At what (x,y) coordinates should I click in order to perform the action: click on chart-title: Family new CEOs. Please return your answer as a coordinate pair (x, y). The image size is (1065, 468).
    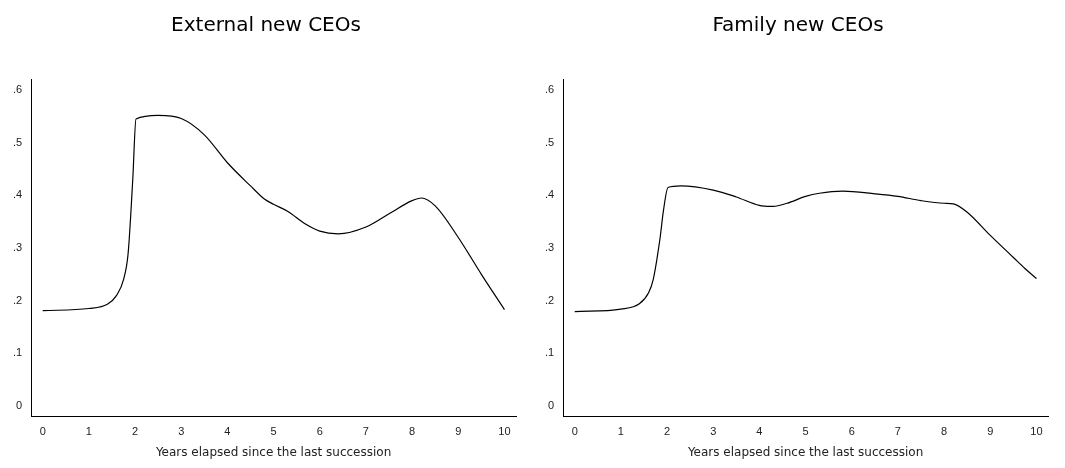
    Looking at the image, I should click on (798, 24).